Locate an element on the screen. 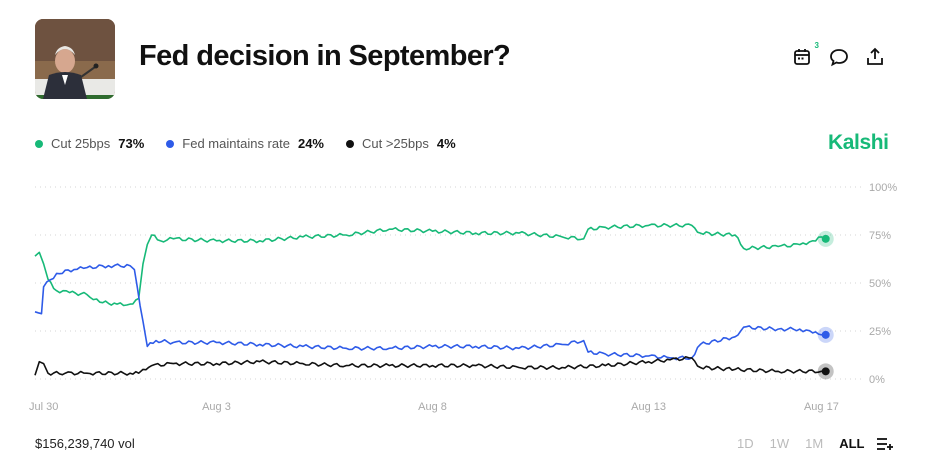 The image size is (931, 468). legend-item-cut-25bps: Cut 25bps 73% is located at coordinates (89, 143).